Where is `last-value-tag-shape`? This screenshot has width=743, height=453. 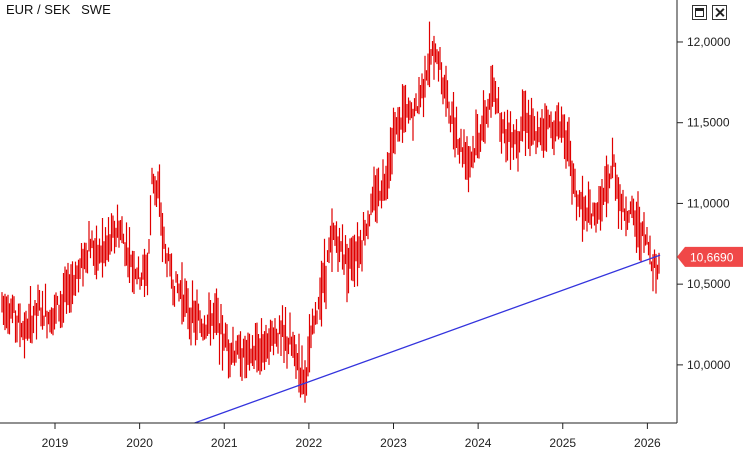
last-value-tag-shape is located at coordinates (710, 256).